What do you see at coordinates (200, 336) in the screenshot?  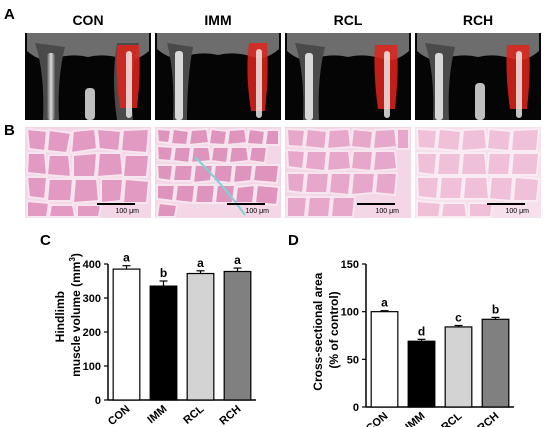 I see `bar-rcl` at bounding box center [200, 336].